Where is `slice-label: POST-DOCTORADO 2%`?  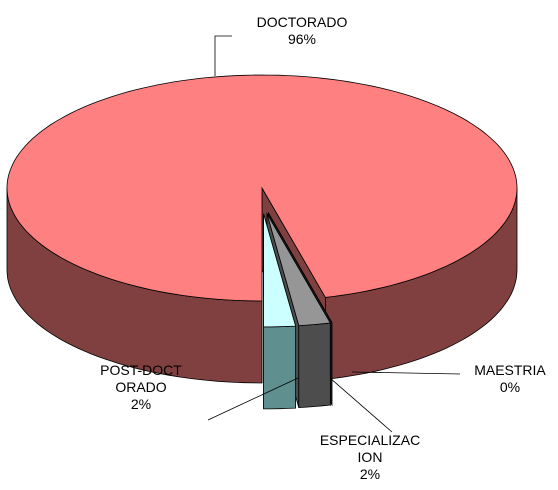
slice-label: POST-DOCTORADO 2% is located at coordinates (141, 387).